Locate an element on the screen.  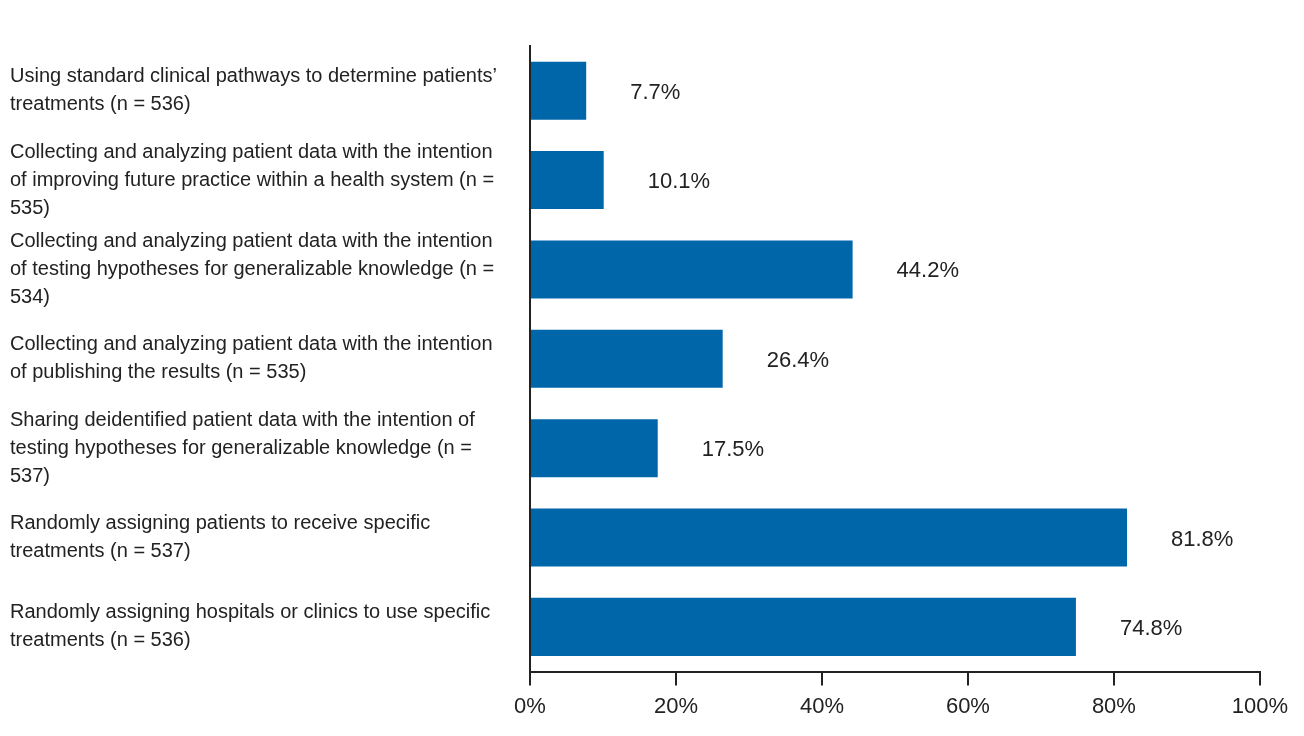
data-label: 10.1% is located at coordinates (679, 181).